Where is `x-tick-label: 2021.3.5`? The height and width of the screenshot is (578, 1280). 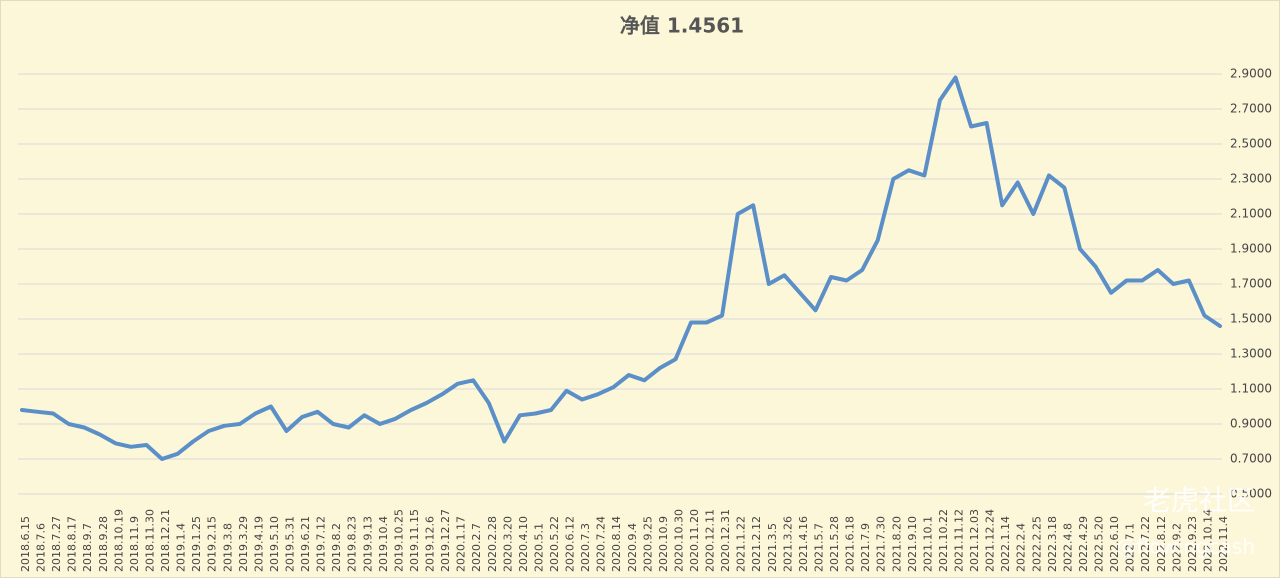 x-tick-label: 2021.3.5 is located at coordinates (772, 547).